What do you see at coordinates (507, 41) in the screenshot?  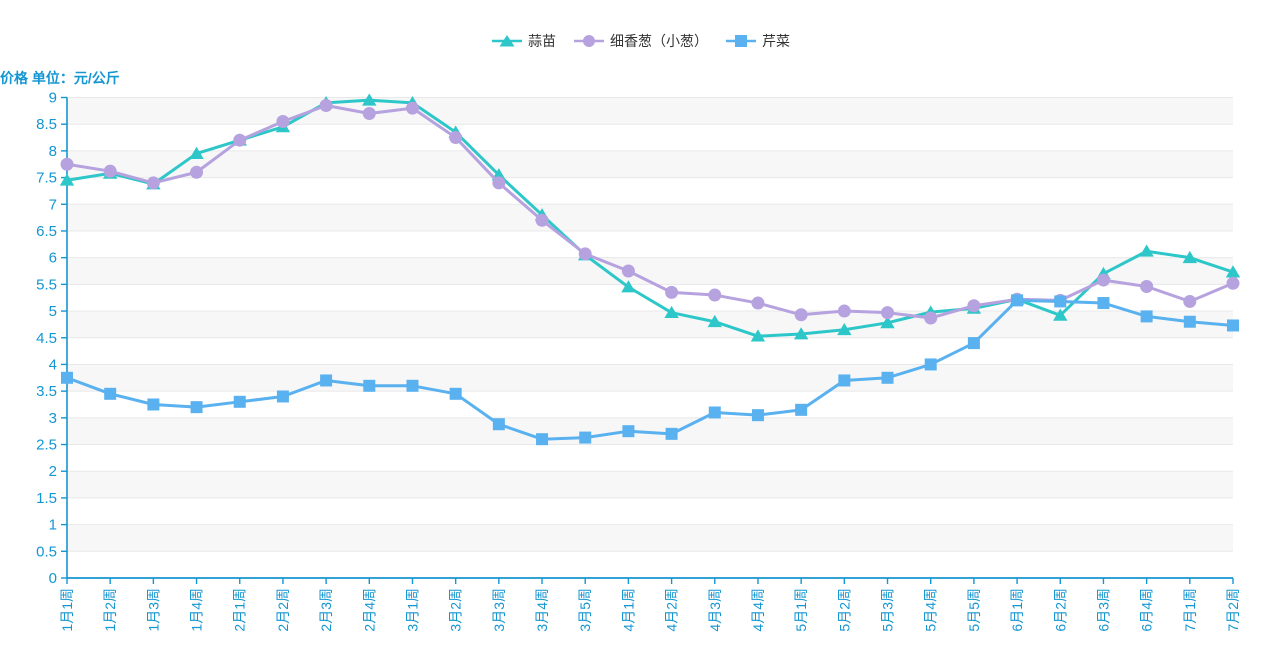 I see `legend-marker` at bounding box center [507, 41].